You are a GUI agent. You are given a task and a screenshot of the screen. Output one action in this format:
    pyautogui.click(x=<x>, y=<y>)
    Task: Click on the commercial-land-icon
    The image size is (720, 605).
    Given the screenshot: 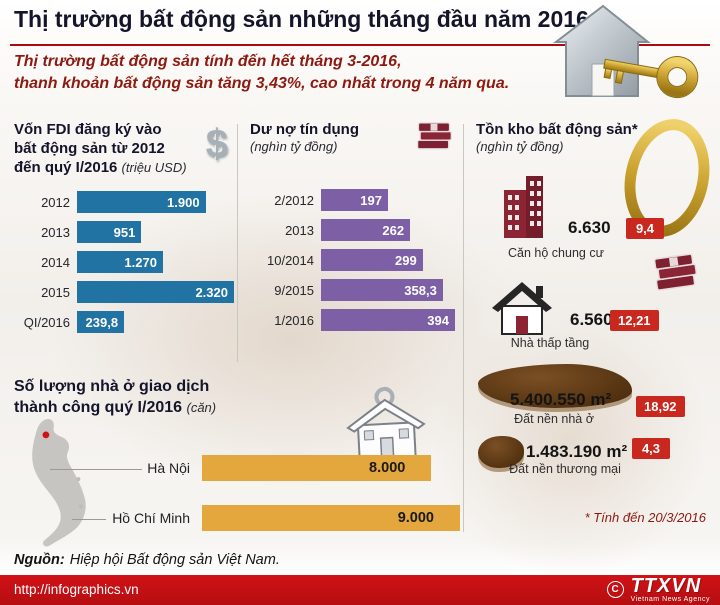 What is the action you would take?
    pyautogui.click(x=501, y=452)
    